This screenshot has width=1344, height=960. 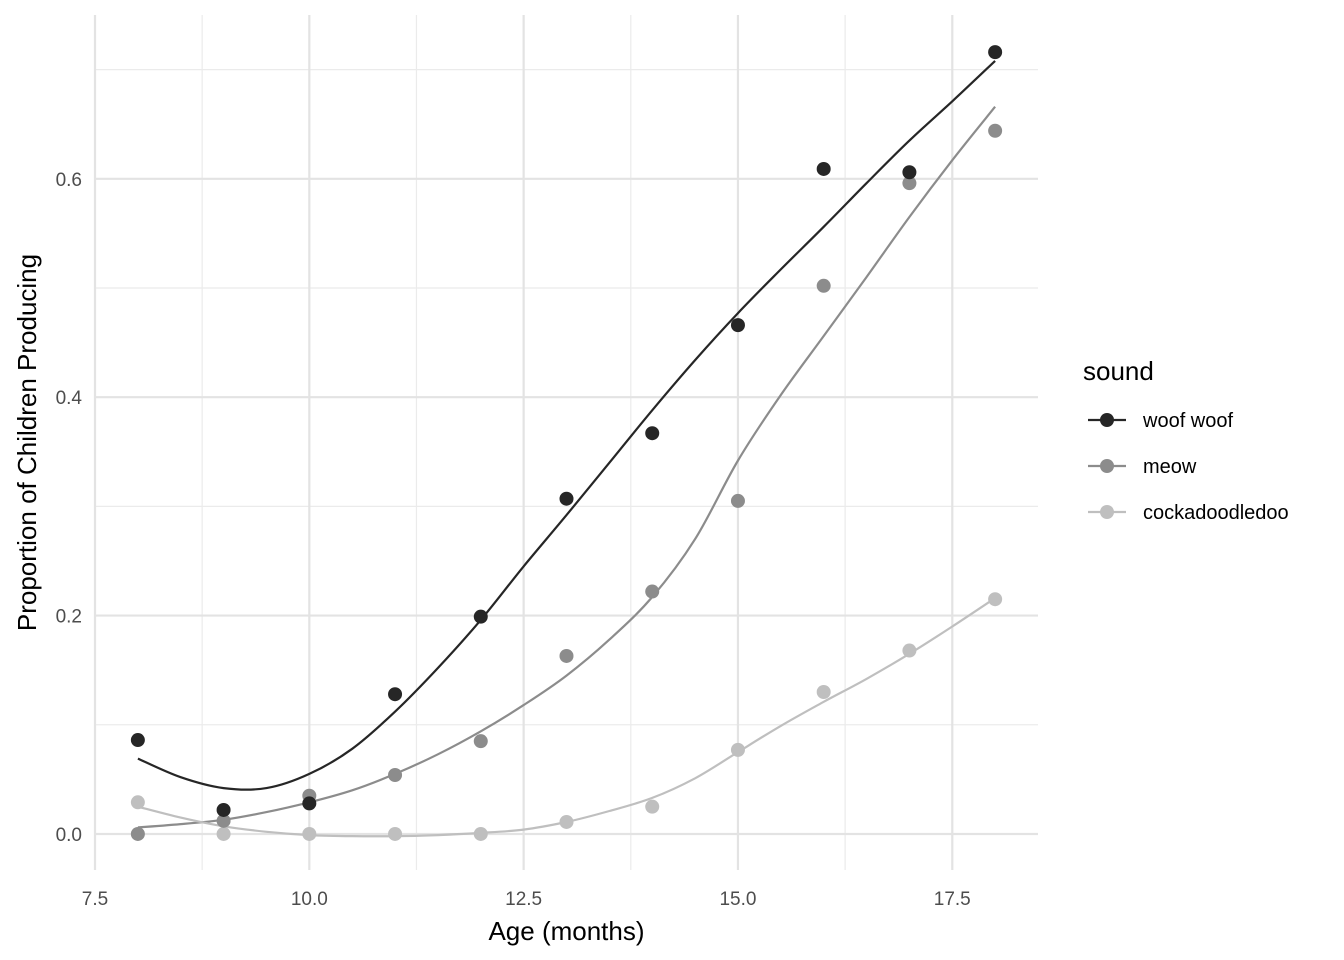 I want to click on legend: sound woof woof meow cockadoodledoo, so click(x=1186, y=440).